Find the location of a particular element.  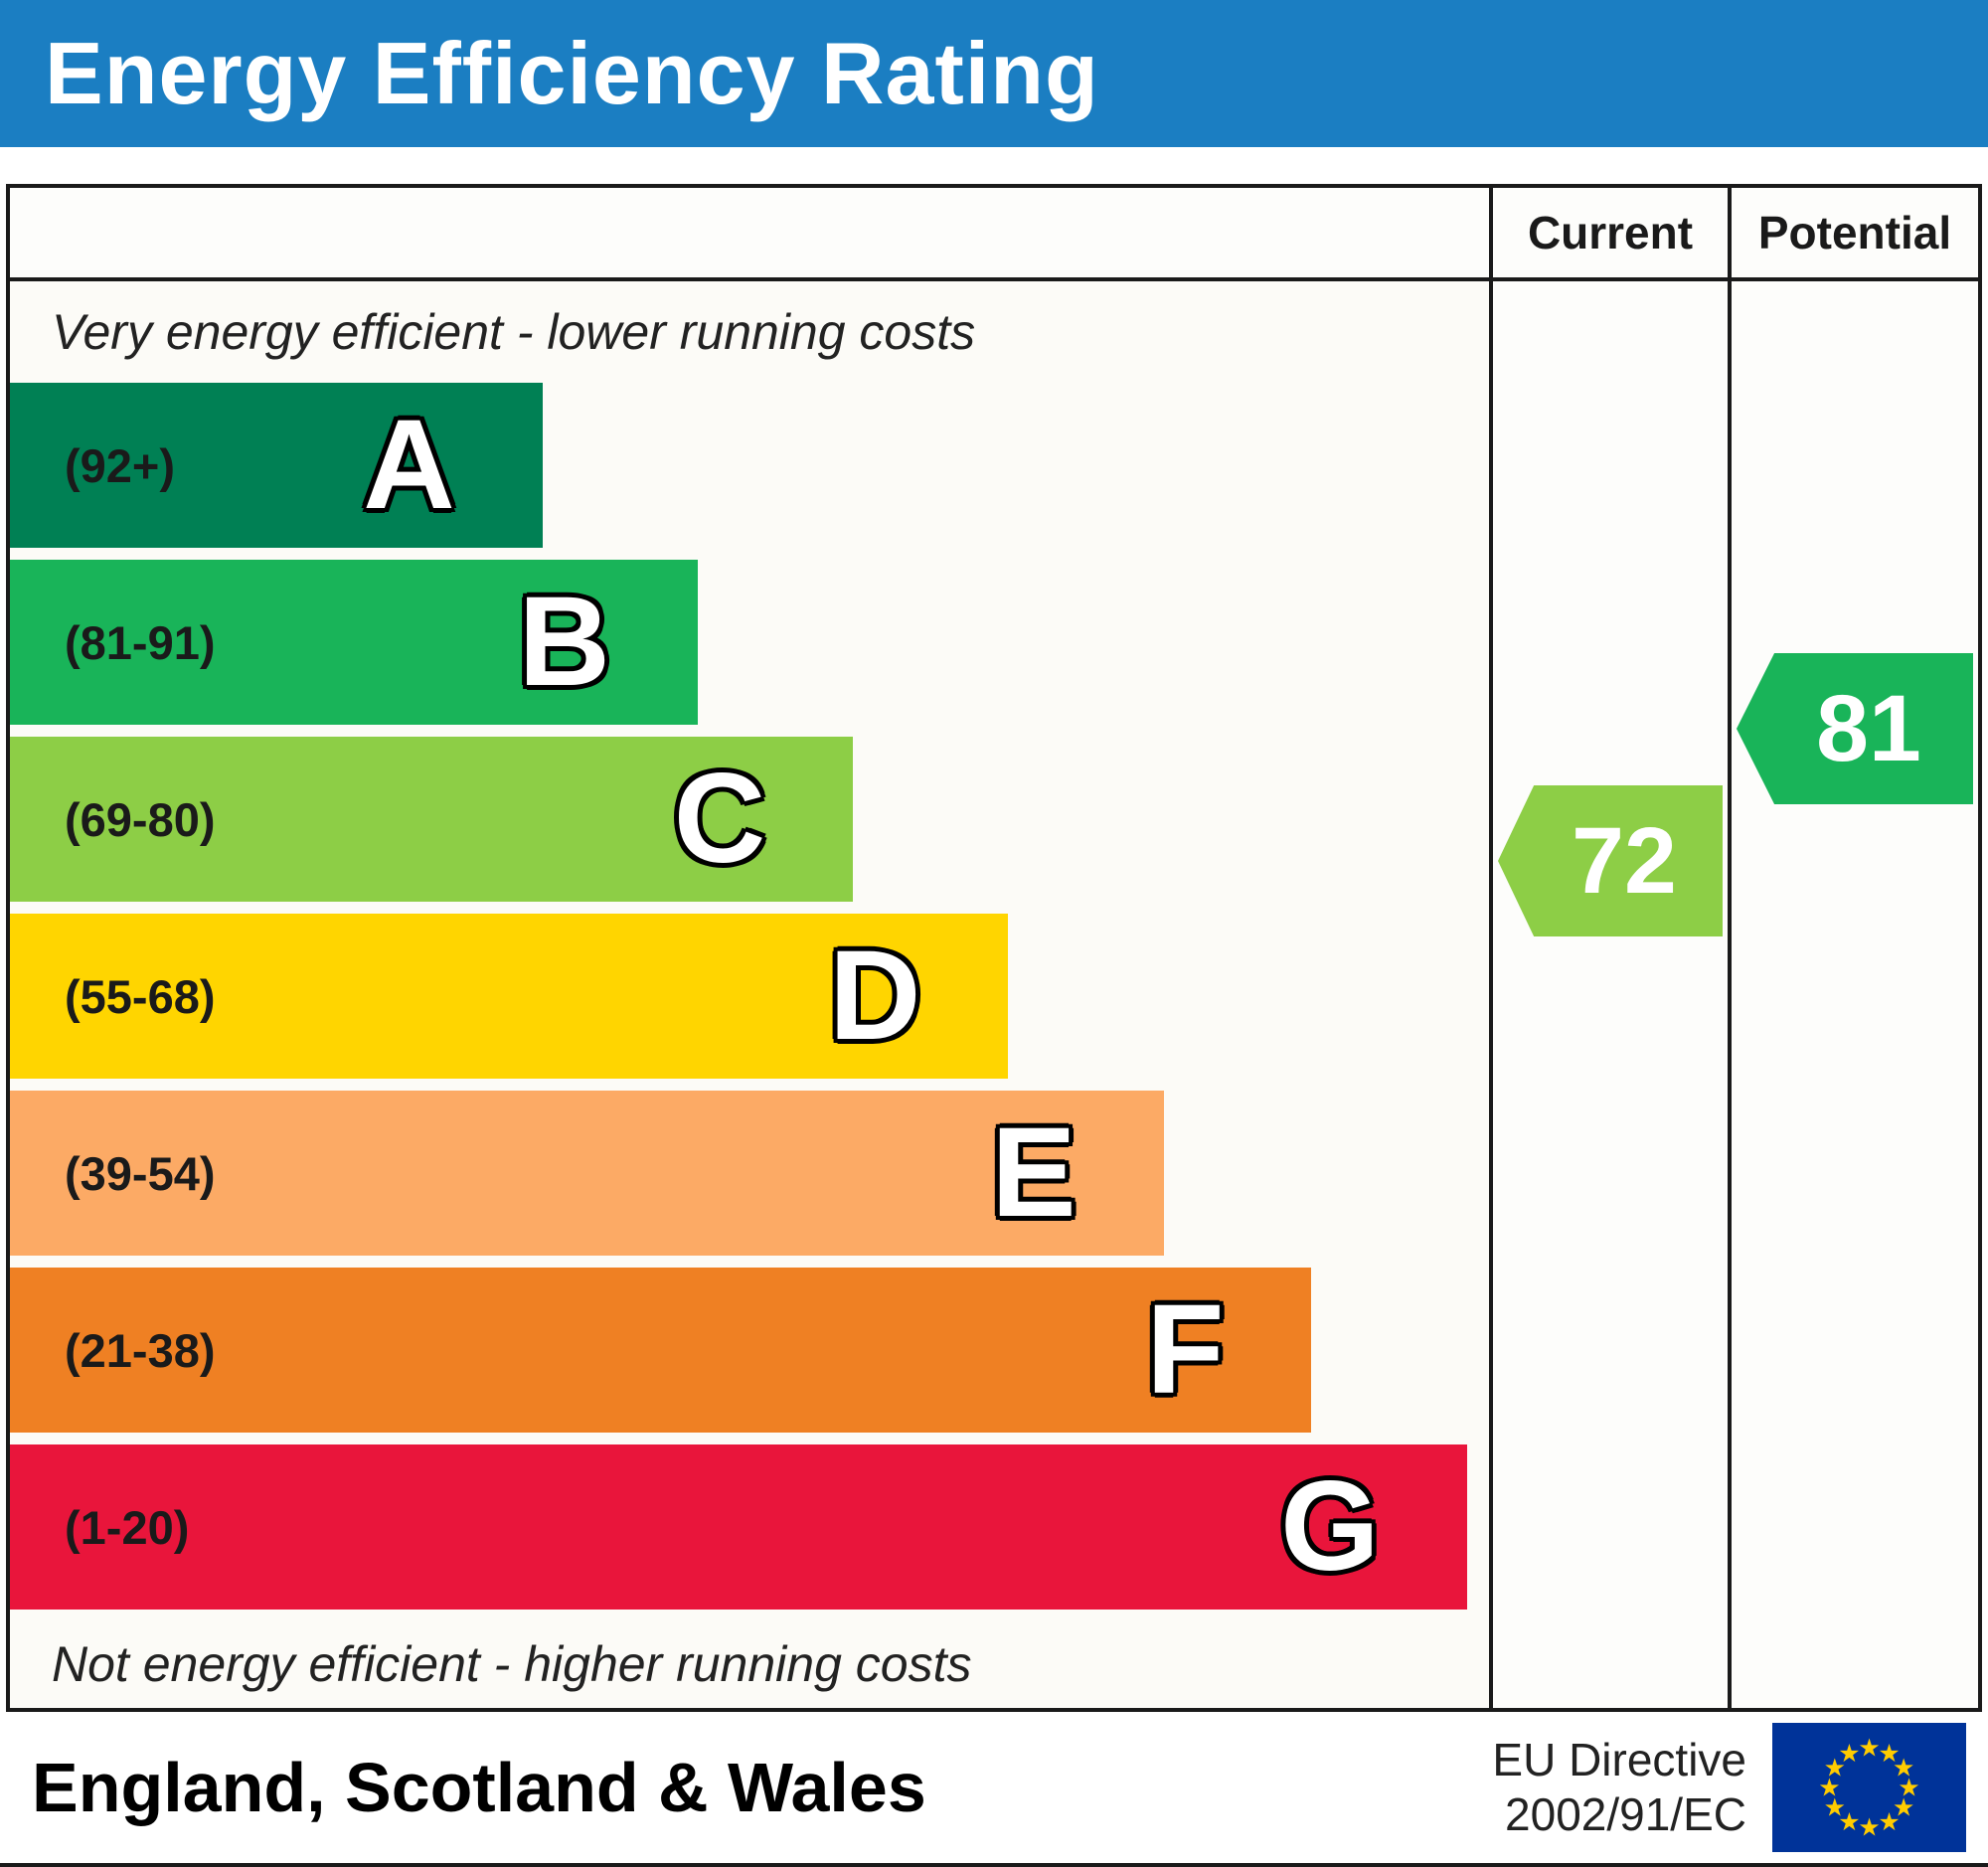

eu-directive-text: EU Directive 2002/91/EC is located at coordinates (1619, 1787).